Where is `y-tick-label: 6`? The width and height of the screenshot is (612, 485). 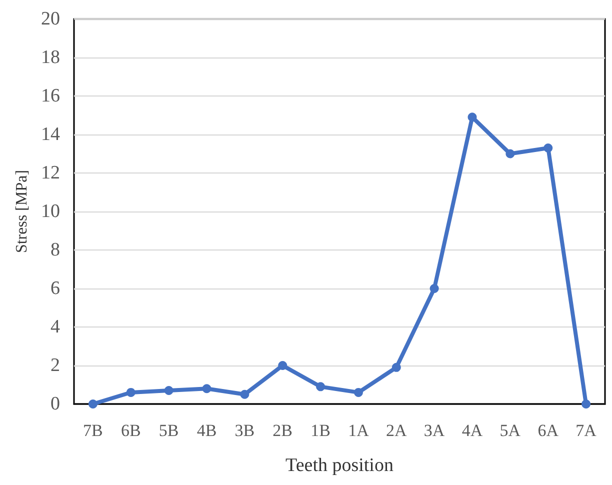
y-tick-label: 6 is located at coordinates (55, 288).